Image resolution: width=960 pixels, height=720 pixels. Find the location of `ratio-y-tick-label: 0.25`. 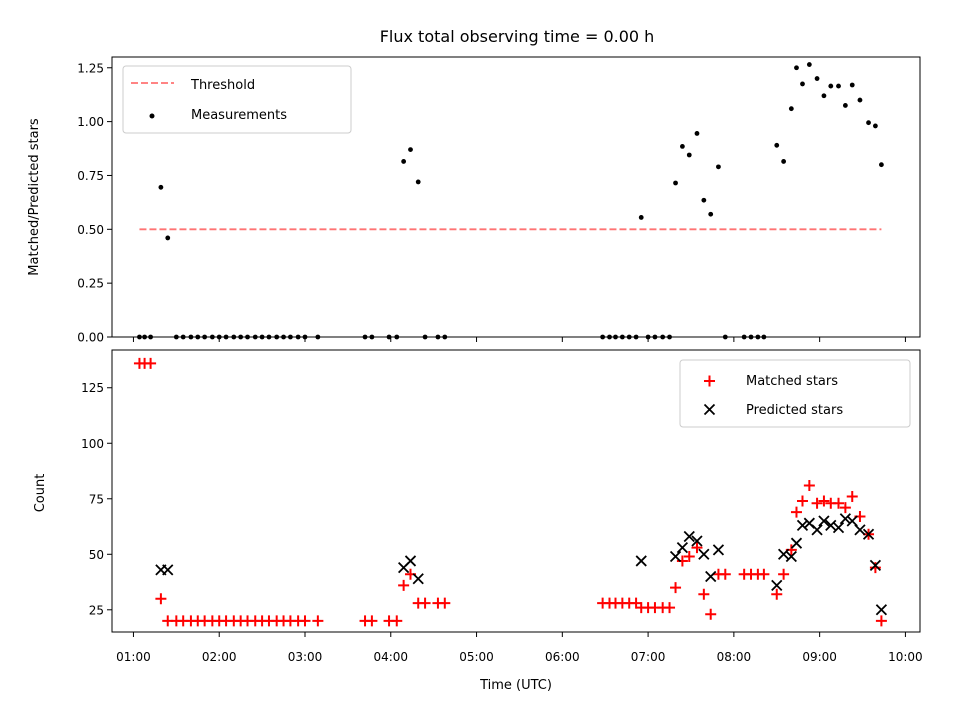

ratio-y-tick-label: 0.25 is located at coordinates (90, 284).